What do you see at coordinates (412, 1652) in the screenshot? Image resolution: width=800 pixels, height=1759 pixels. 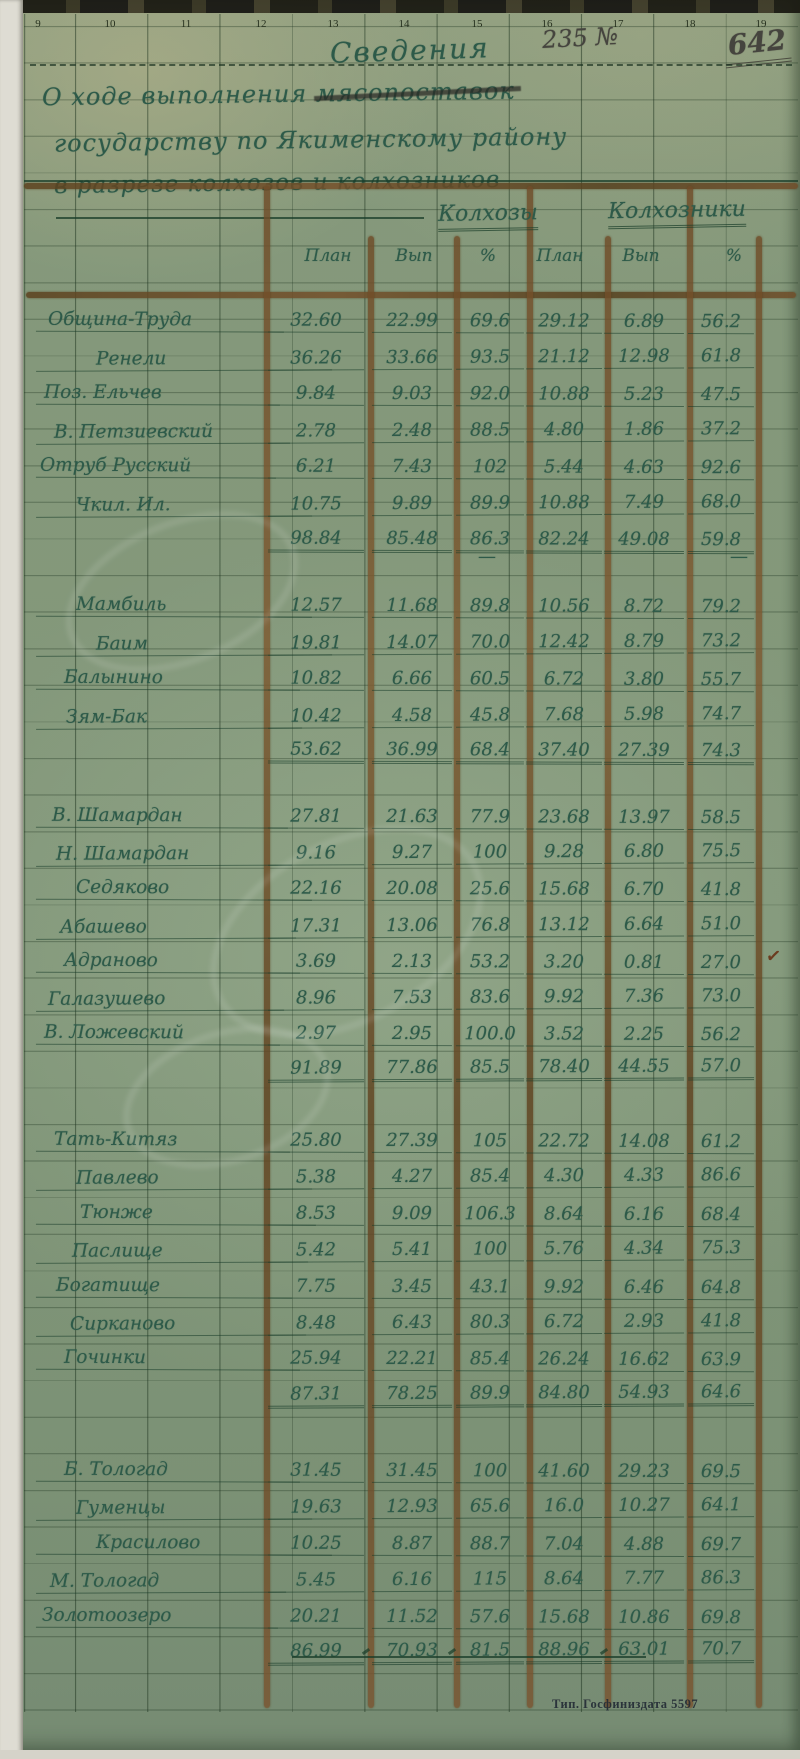 I see `value-cell: 70.93` at bounding box center [412, 1652].